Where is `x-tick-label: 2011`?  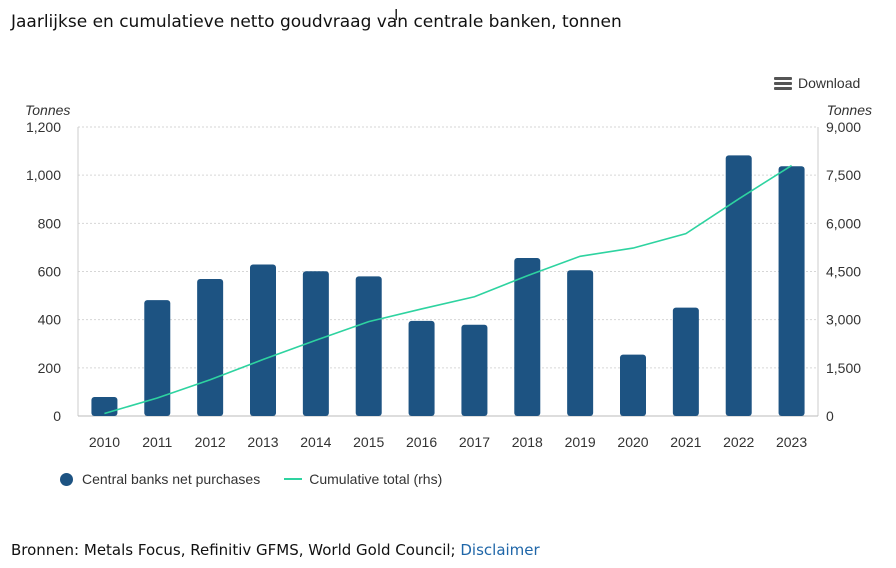
x-tick-label: 2011 is located at coordinates (157, 442).